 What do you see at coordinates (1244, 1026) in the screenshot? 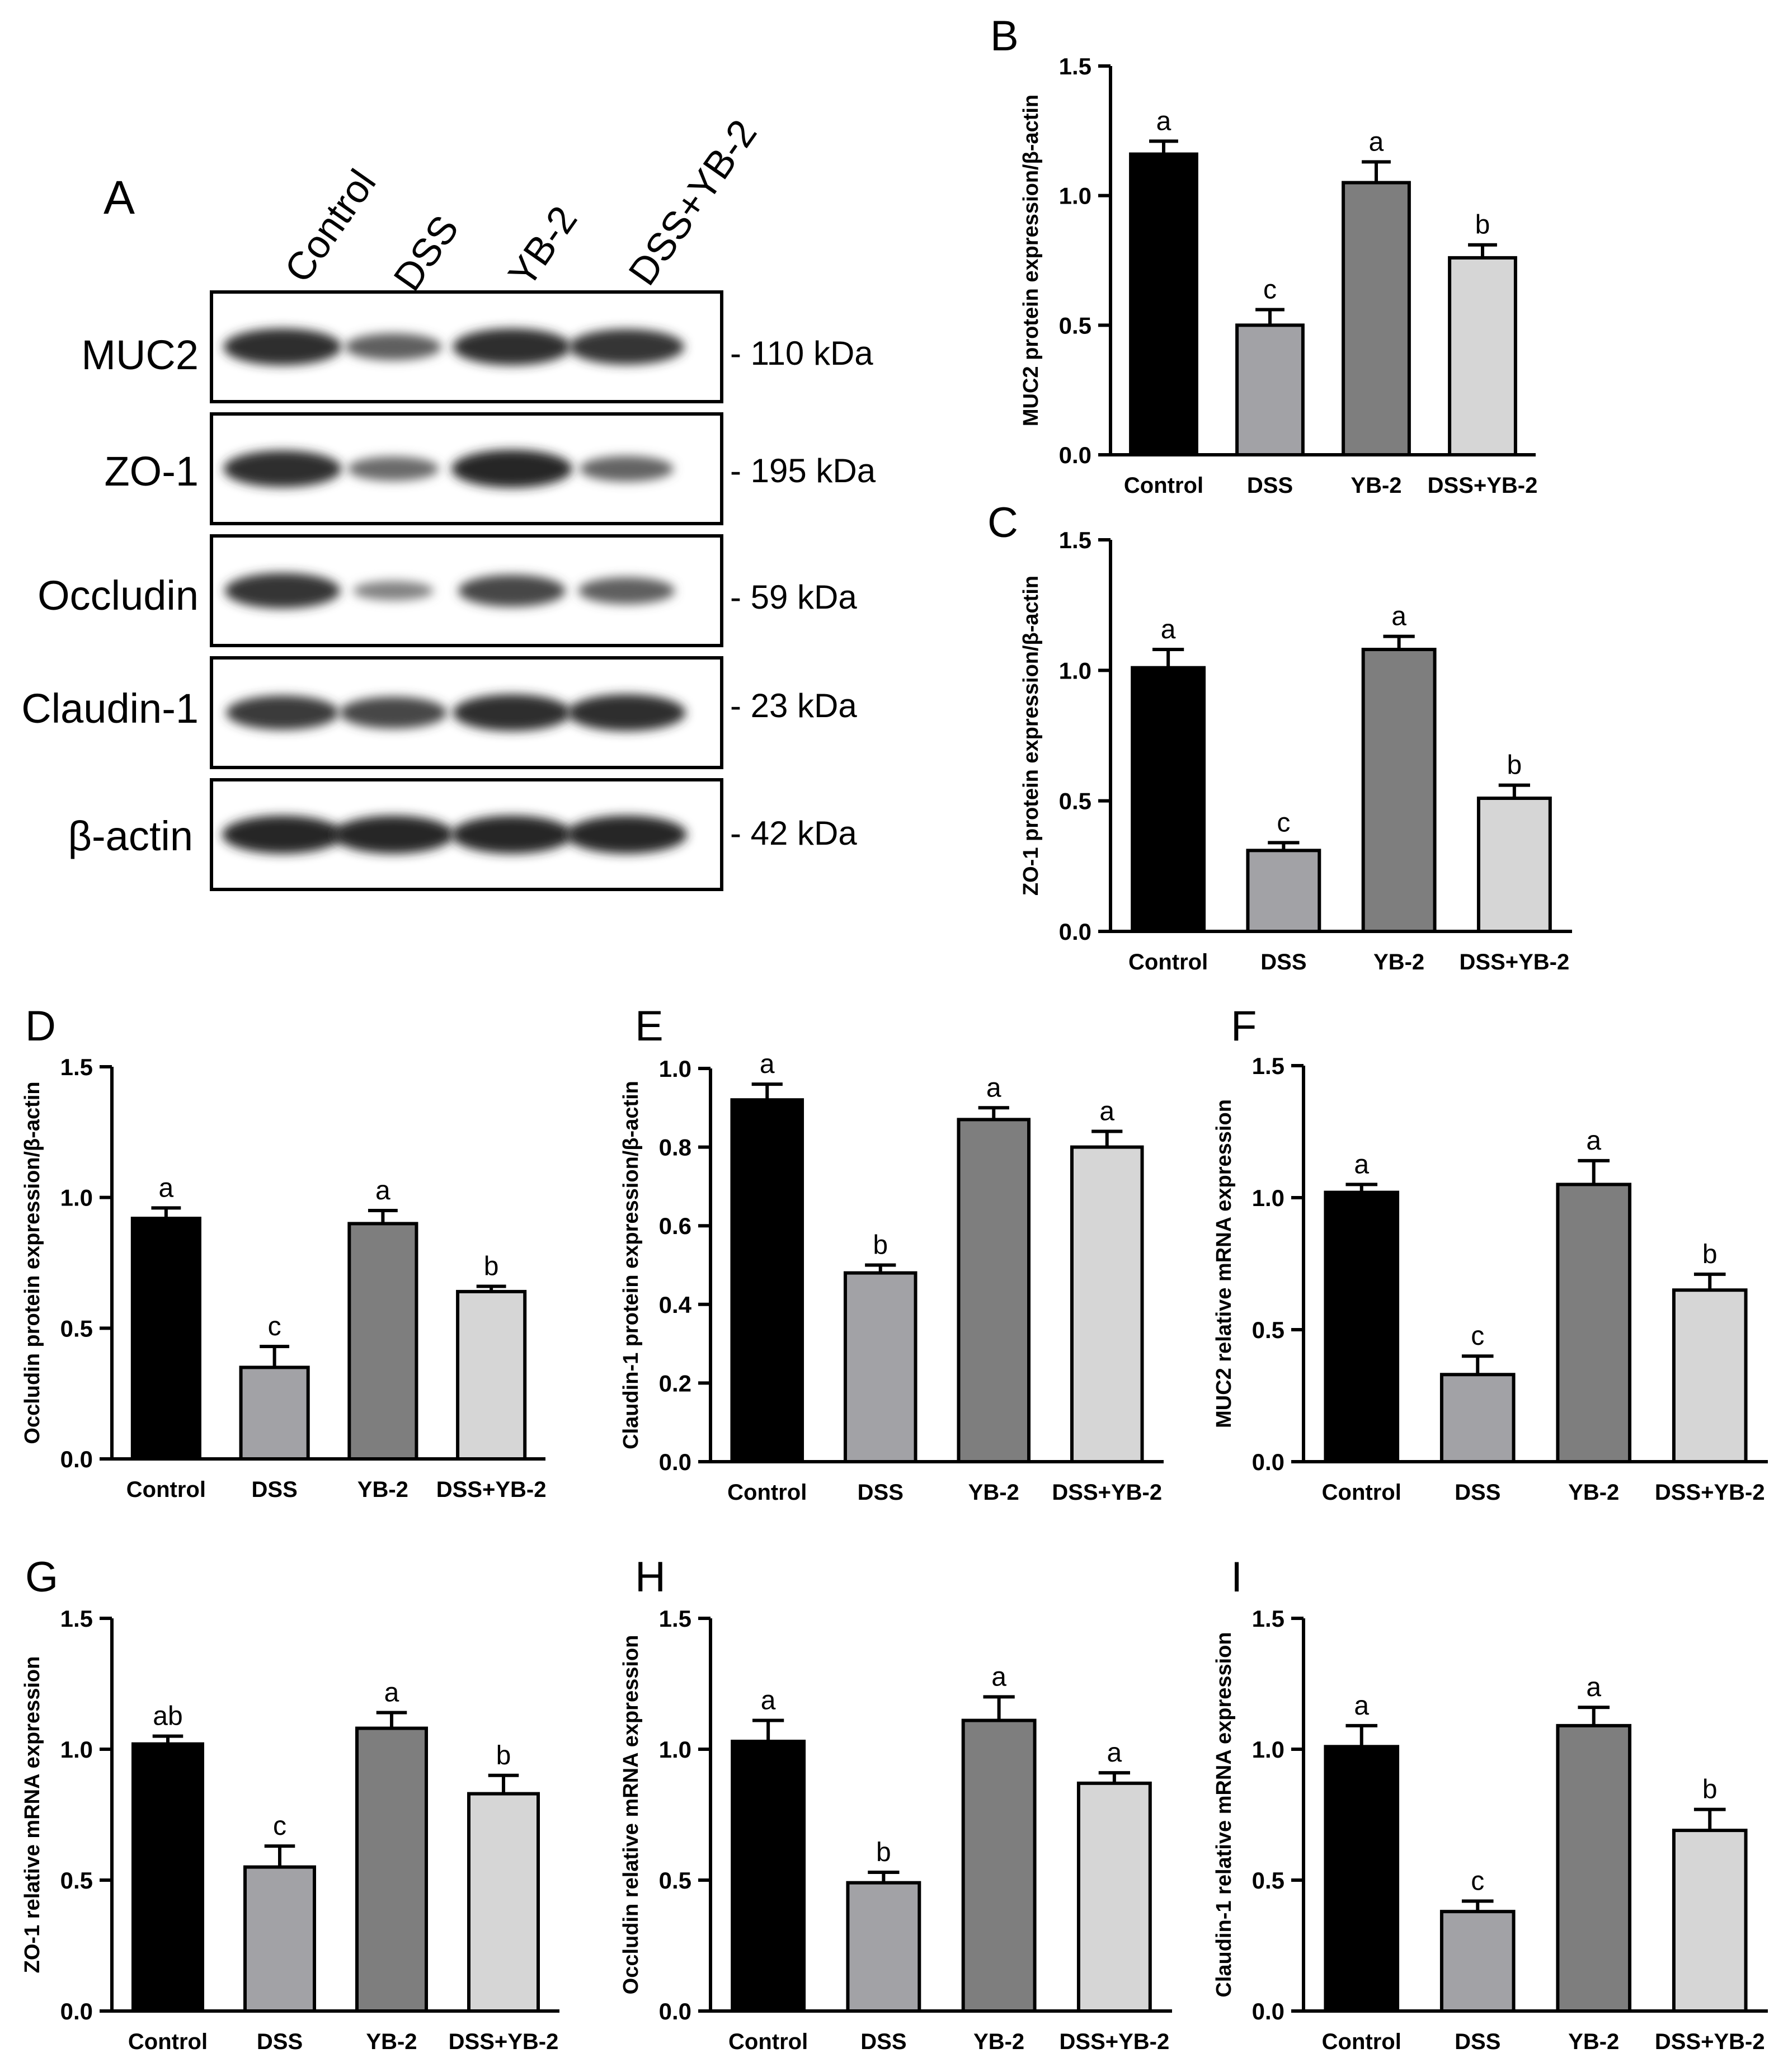
I see `panel-letter-F: F` at bounding box center [1244, 1026].